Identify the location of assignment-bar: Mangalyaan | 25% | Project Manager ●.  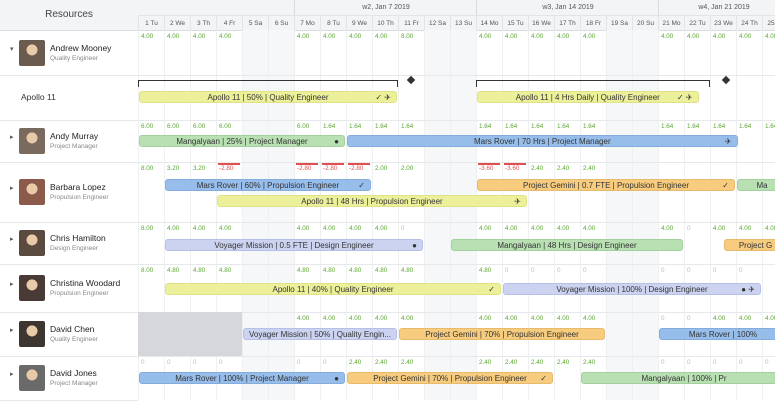
(242, 141).